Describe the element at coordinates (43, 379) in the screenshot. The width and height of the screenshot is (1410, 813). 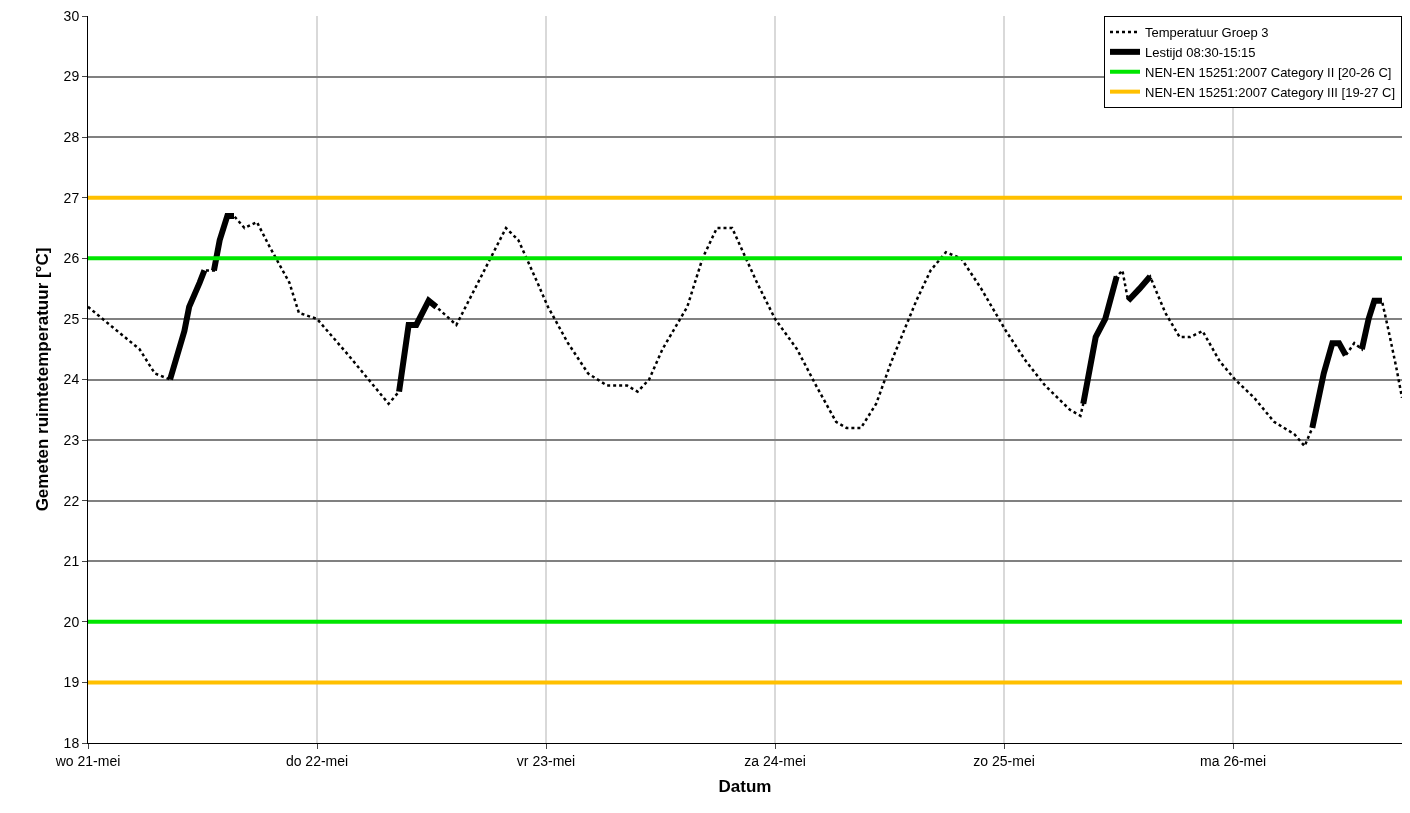
I see `y-axis-title: Gemeten ruimtetemperatuur [°C]` at that location.